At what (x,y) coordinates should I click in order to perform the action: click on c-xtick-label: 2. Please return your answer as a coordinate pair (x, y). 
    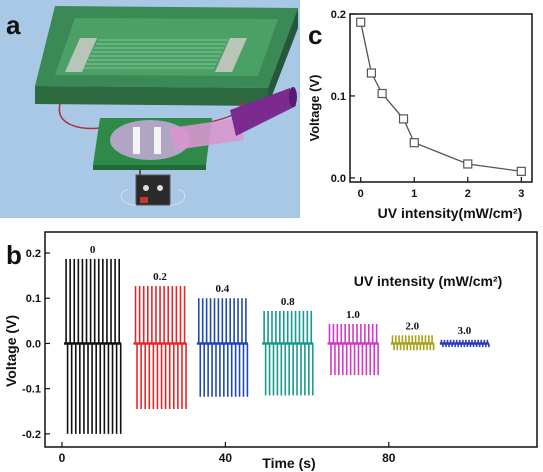
    Looking at the image, I should click on (468, 194).